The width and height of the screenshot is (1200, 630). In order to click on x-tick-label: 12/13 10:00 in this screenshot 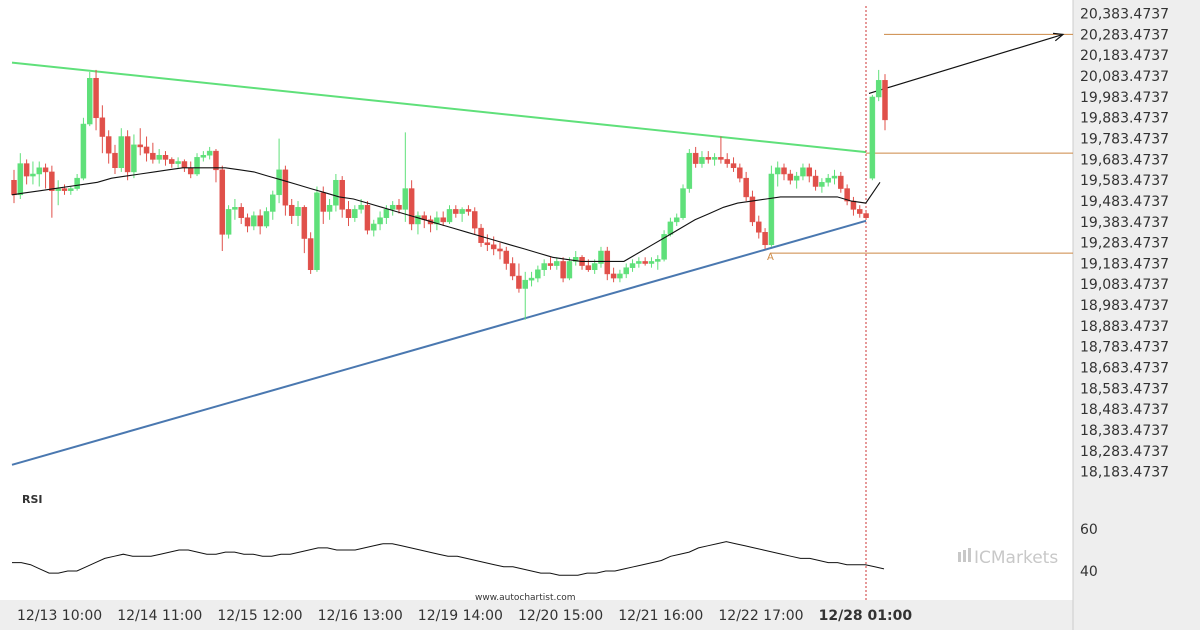, I will do `click(59, 616)`.